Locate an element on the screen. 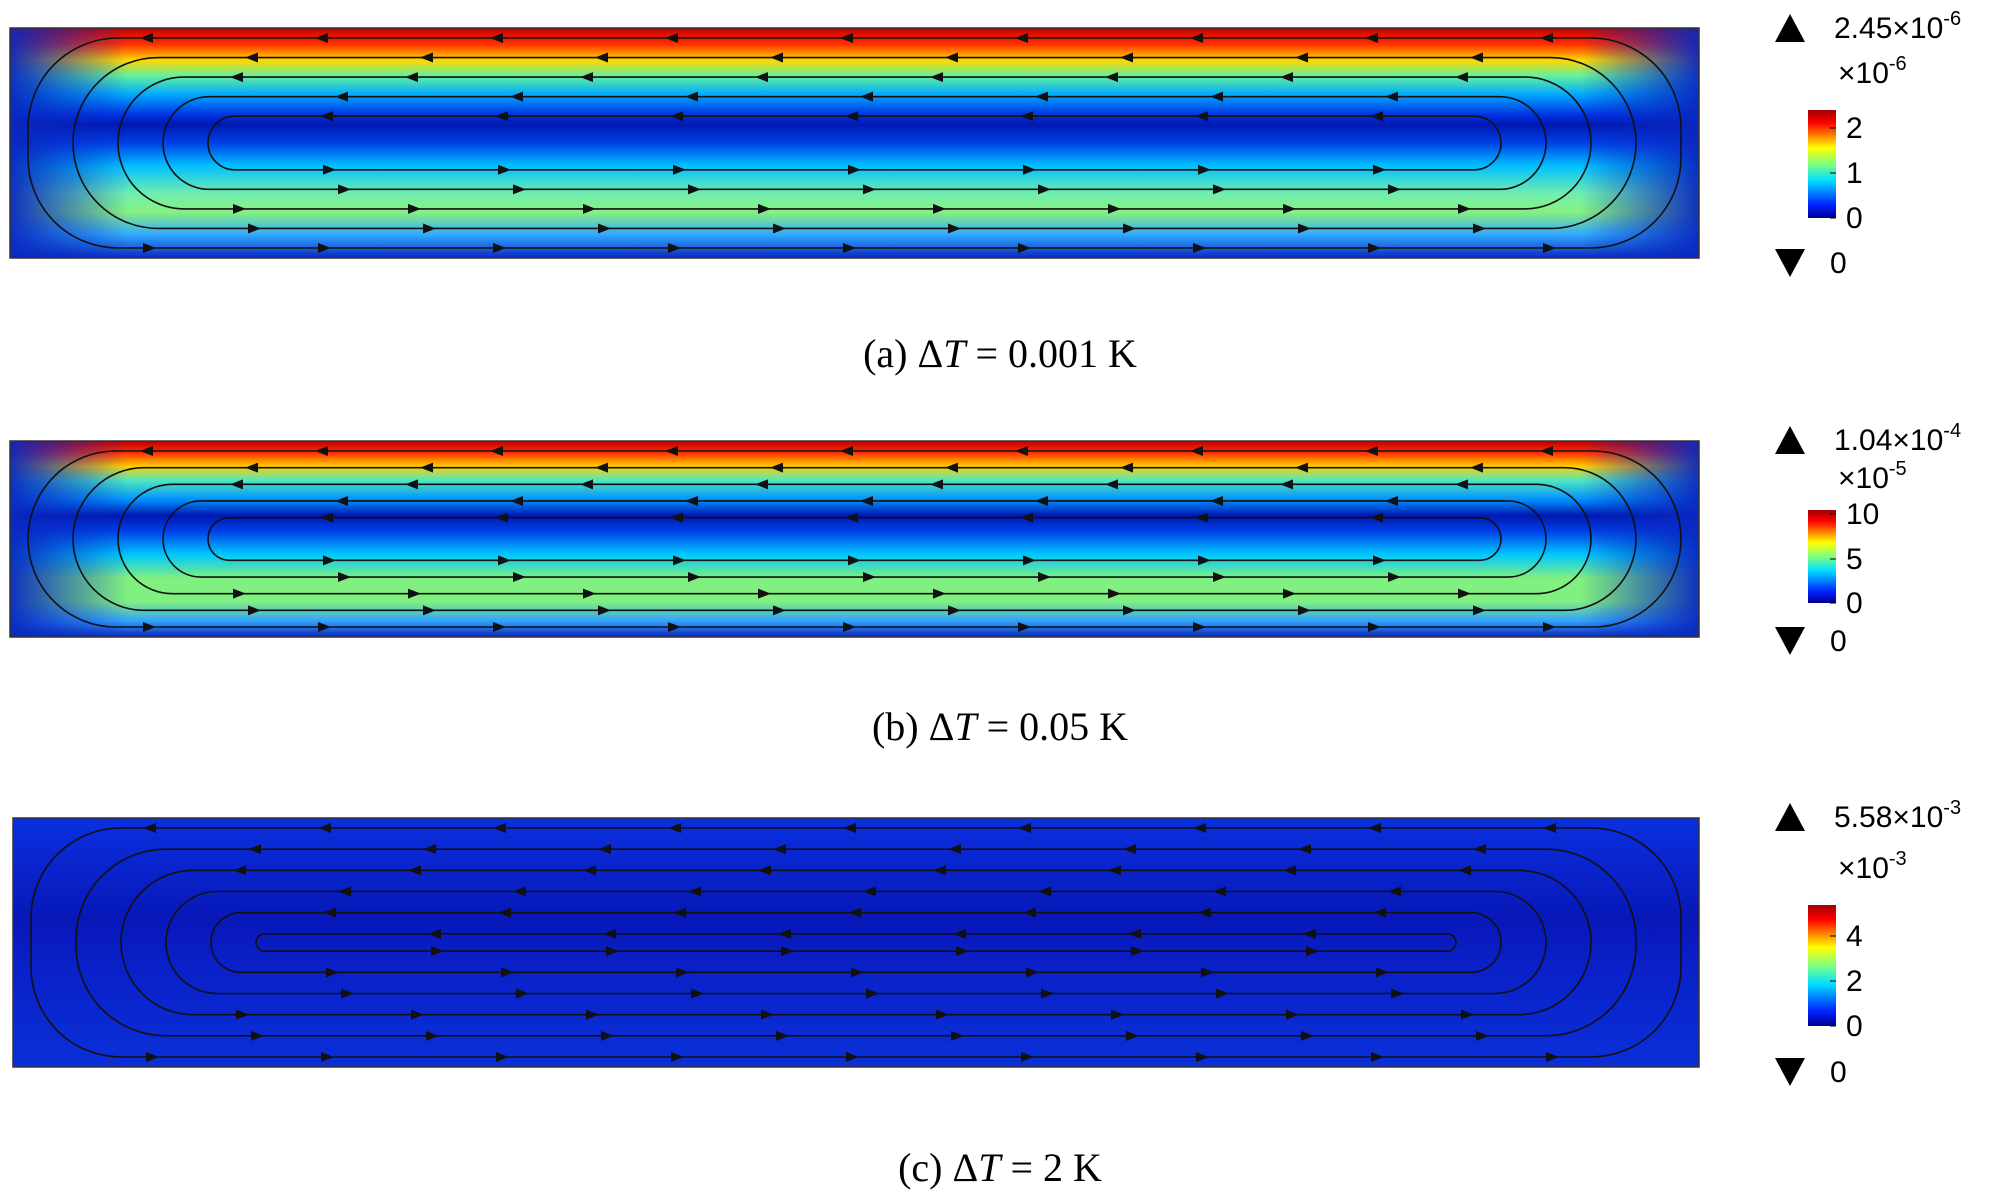 The width and height of the screenshot is (2000, 1191). colorbar is located at coordinates (1822, 556).